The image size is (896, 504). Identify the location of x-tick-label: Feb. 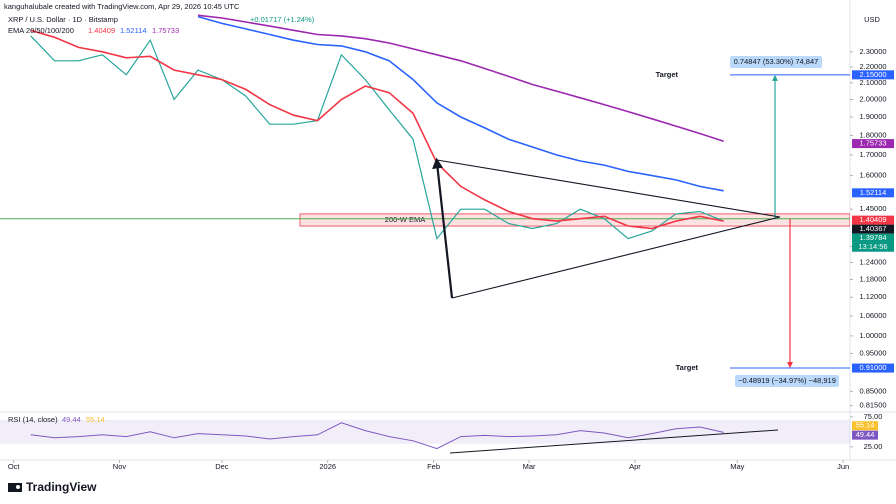
(433, 466).